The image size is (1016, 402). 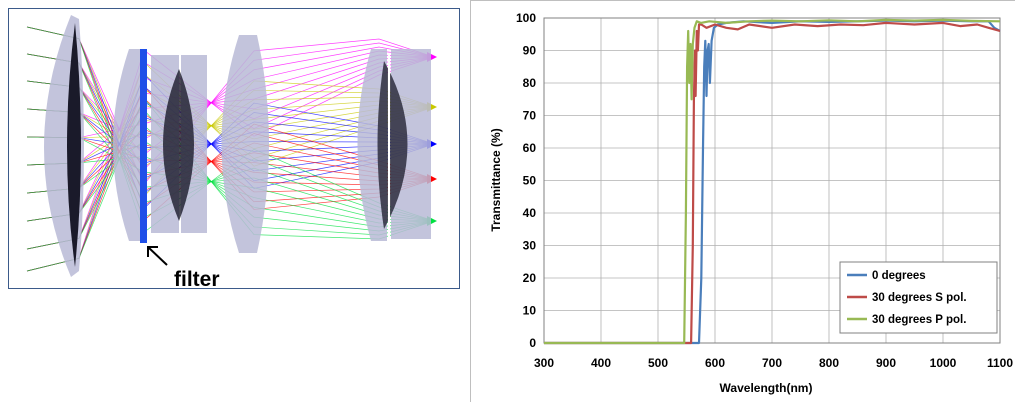 What do you see at coordinates (143, 146) in the screenshot?
I see `filter-element` at bounding box center [143, 146].